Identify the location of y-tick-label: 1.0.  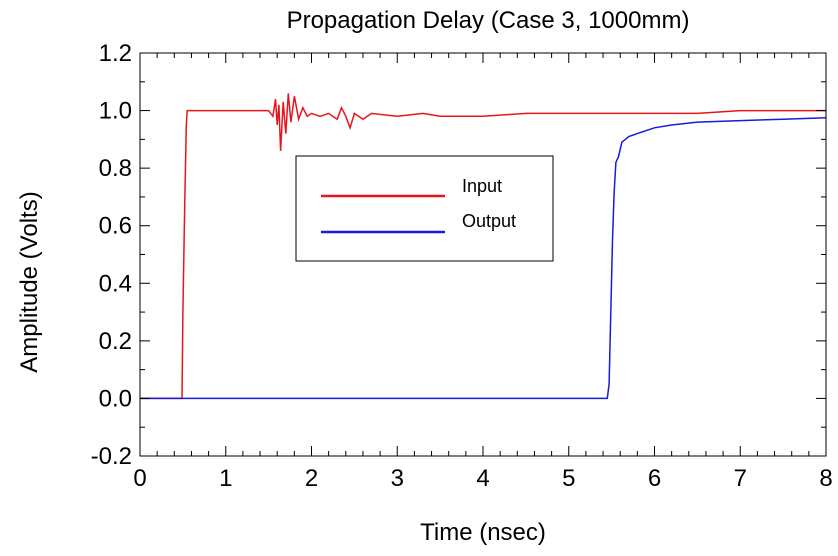
(115, 111).